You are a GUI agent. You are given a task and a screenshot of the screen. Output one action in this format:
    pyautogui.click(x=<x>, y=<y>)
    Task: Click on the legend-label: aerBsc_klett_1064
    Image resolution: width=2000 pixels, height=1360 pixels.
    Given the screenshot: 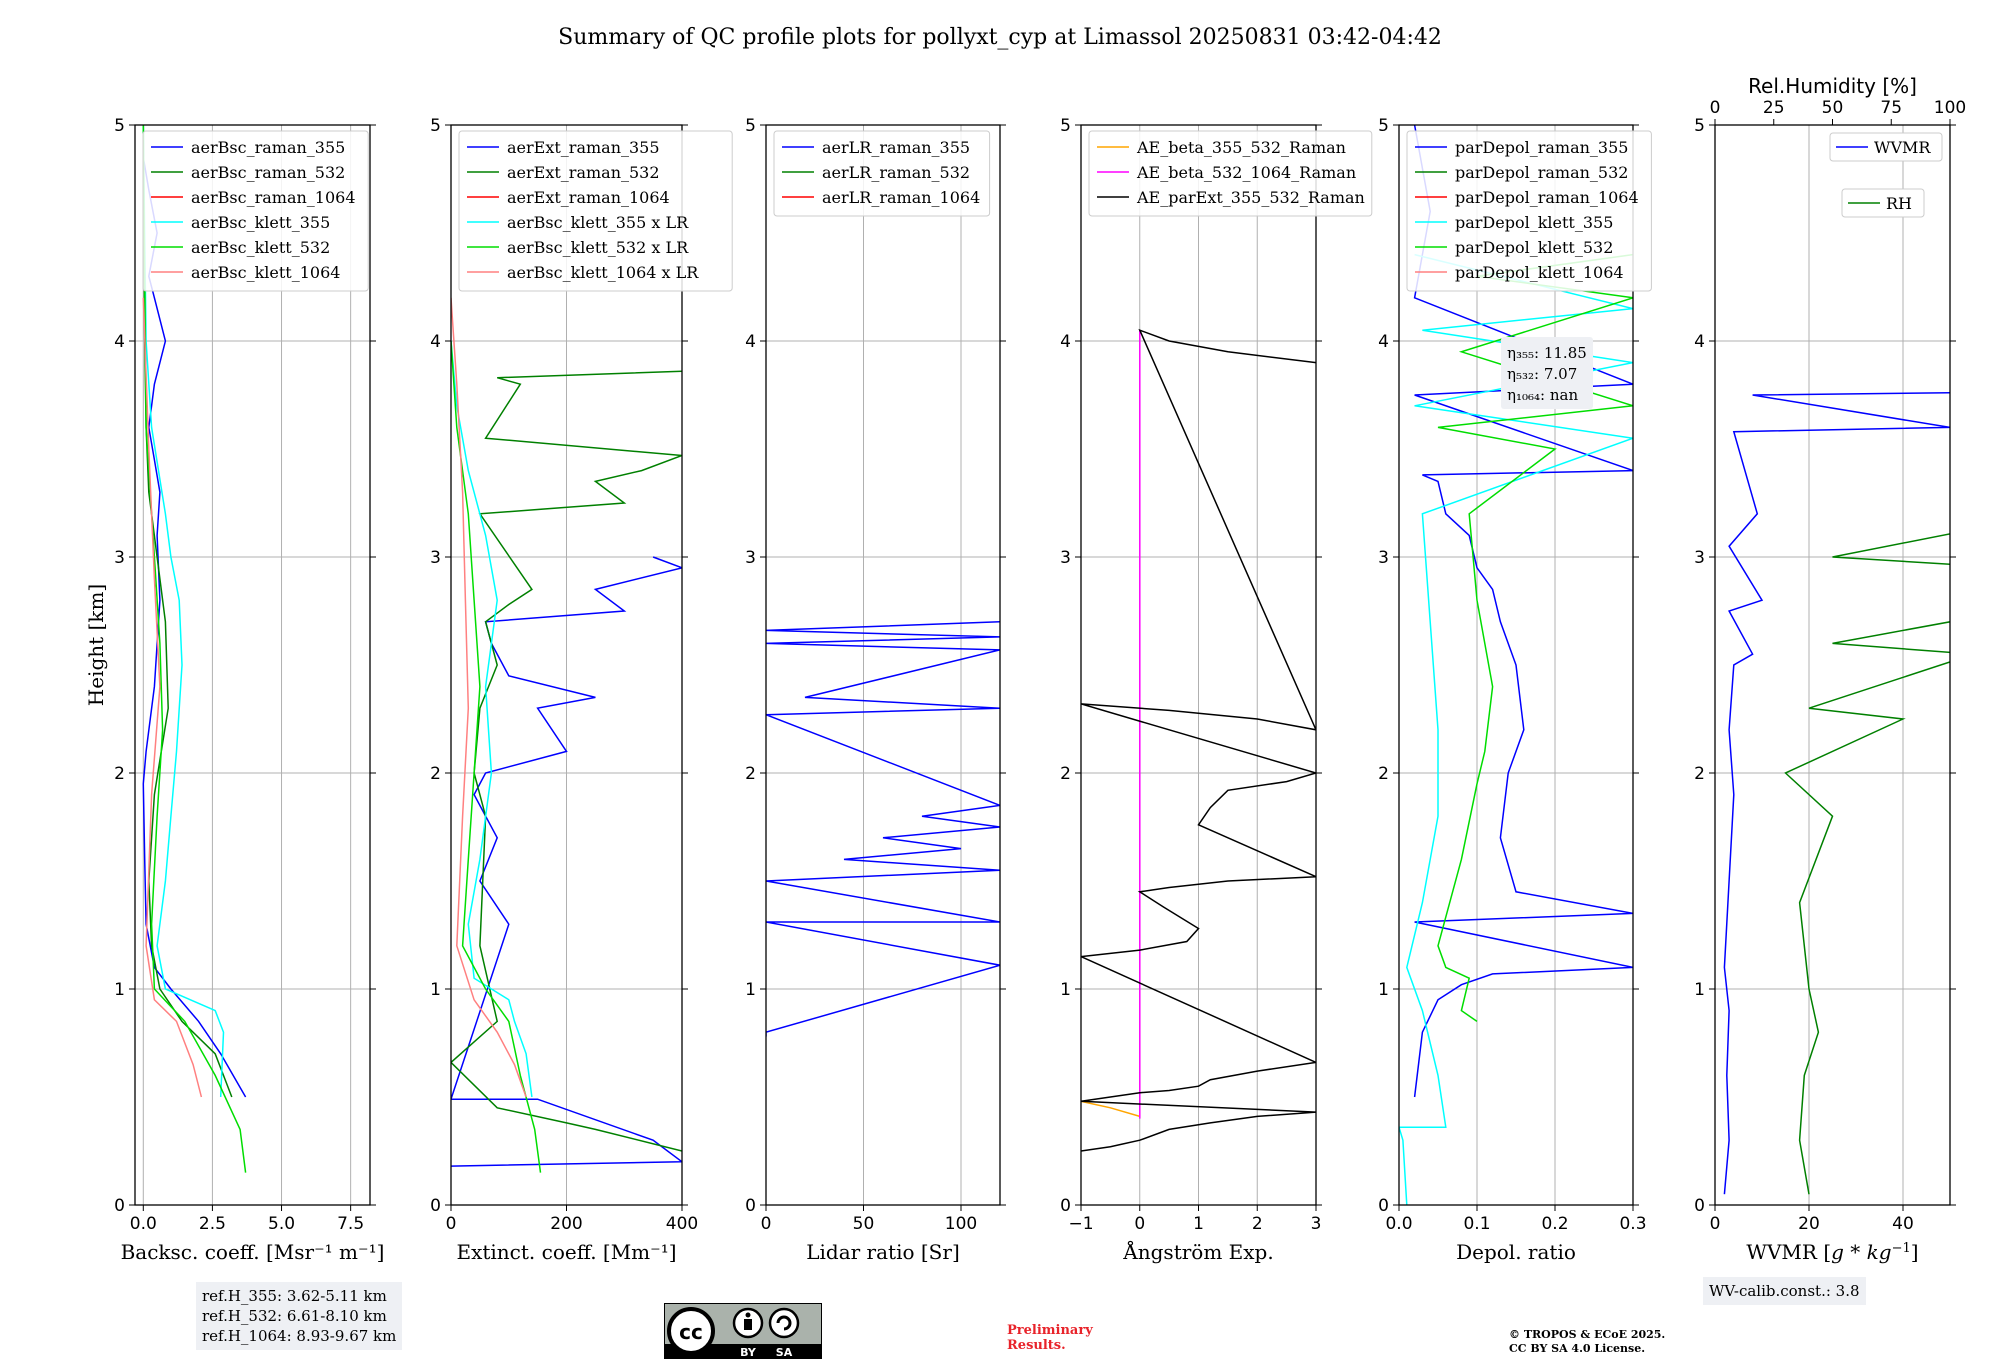 What is the action you would take?
    pyautogui.click(x=265, y=272)
    